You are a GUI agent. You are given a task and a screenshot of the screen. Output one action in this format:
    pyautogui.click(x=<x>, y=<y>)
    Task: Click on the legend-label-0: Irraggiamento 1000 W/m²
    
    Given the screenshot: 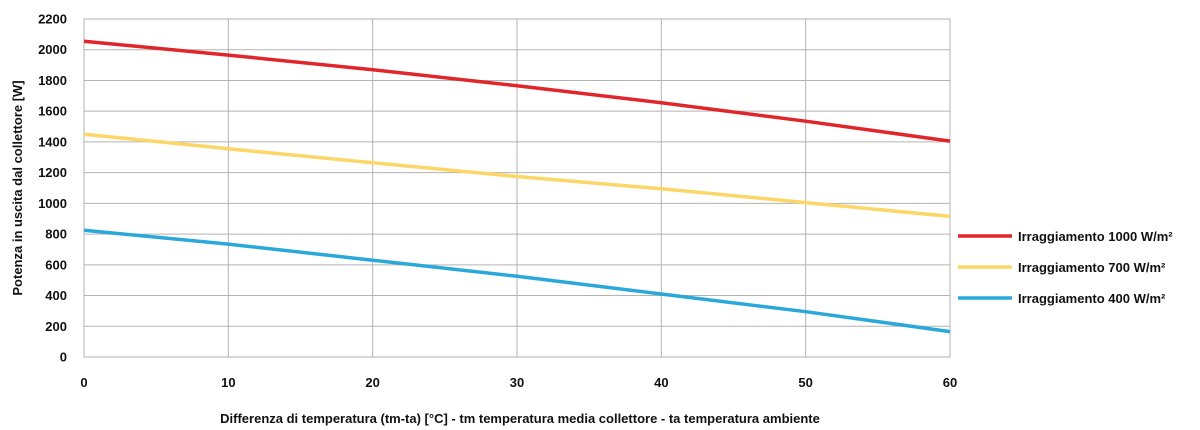 What is the action you would take?
    pyautogui.click(x=1095, y=236)
    